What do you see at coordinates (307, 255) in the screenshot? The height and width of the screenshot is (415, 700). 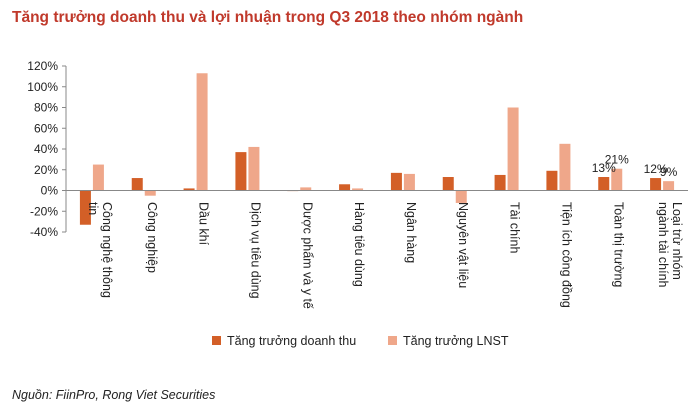 I see `category-label: Dược phẩm và y tế` at bounding box center [307, 255].